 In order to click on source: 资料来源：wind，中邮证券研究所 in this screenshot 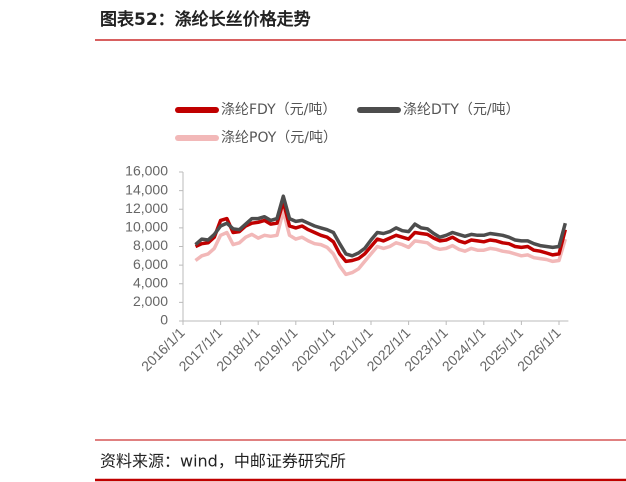, I will do `click(223, 461)`.